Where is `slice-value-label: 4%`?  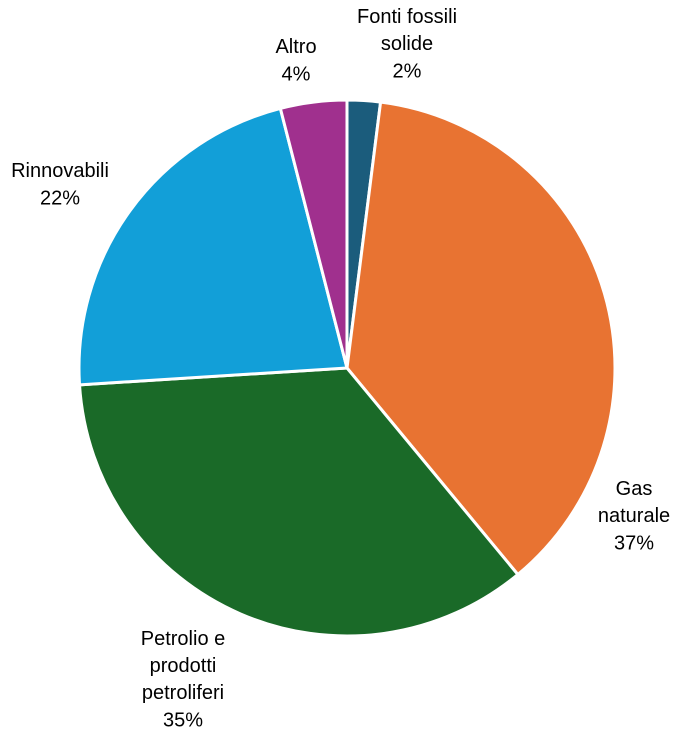 slice-value-label: 4% is located at coordinates (296, 74).